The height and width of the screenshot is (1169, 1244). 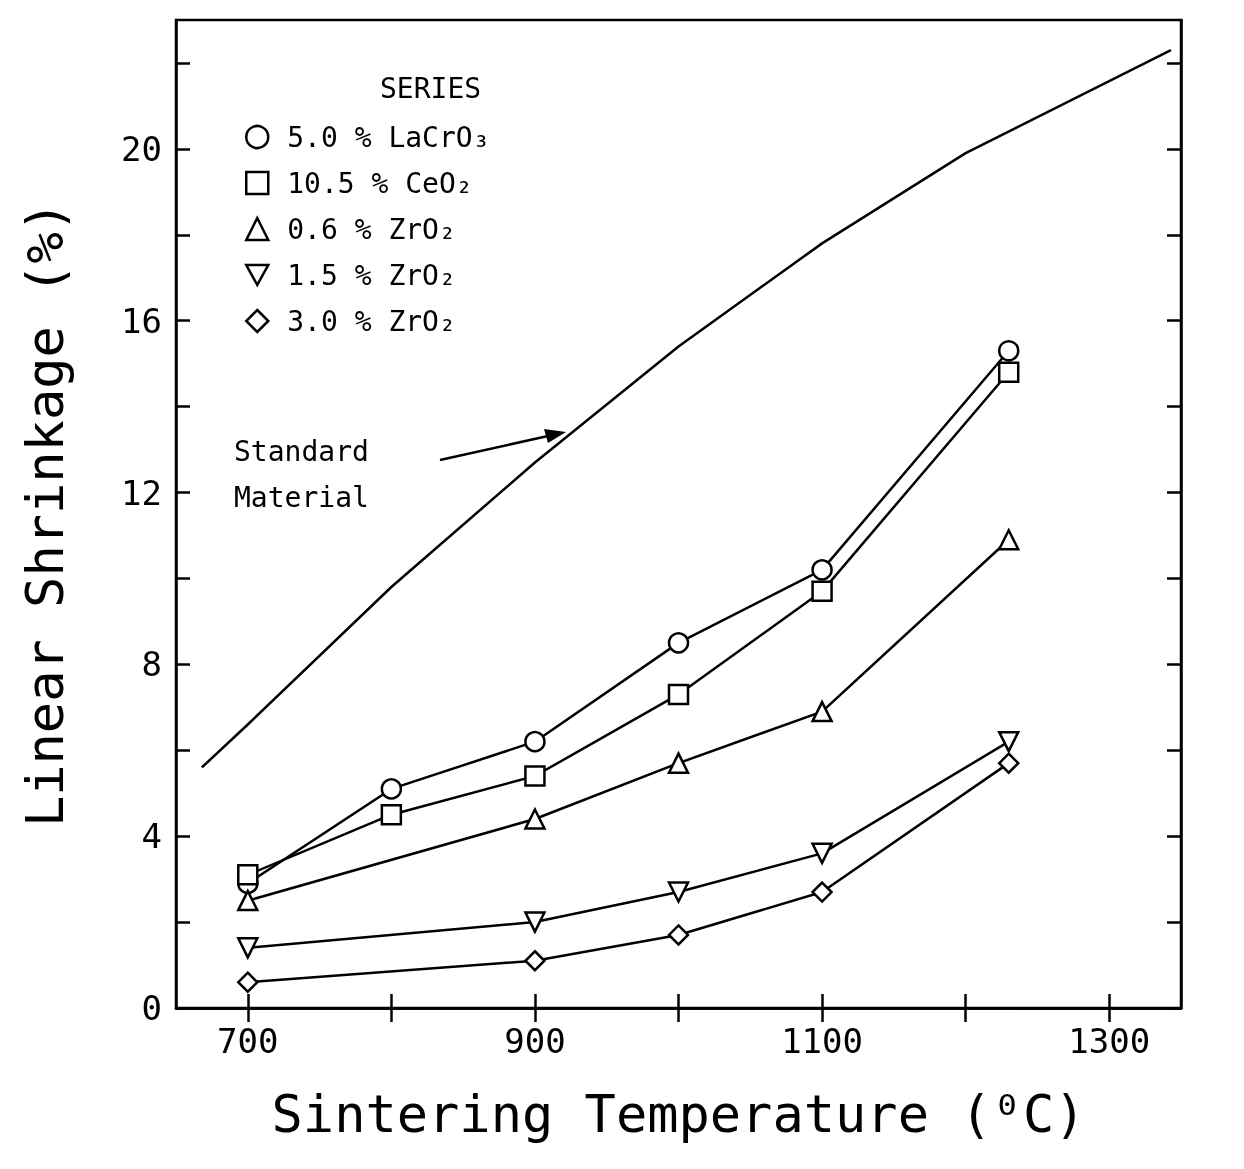 What do you see at coordinates (1109, 1041) in the screenshot?
I see `x-tick-label: 1300` at bounding box center [1109, 1041].